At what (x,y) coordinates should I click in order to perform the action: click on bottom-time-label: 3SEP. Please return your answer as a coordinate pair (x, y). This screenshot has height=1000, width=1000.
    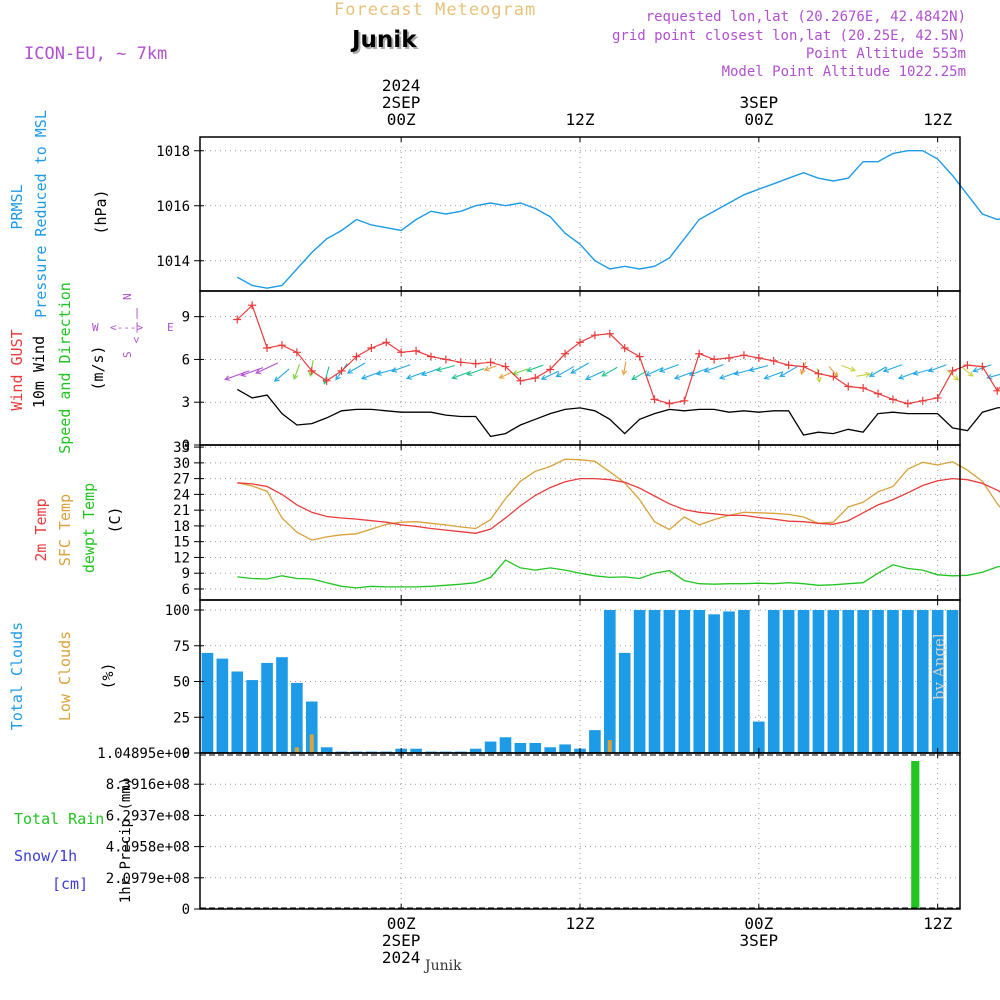
    Looking at the image, I should click on (759, 940).